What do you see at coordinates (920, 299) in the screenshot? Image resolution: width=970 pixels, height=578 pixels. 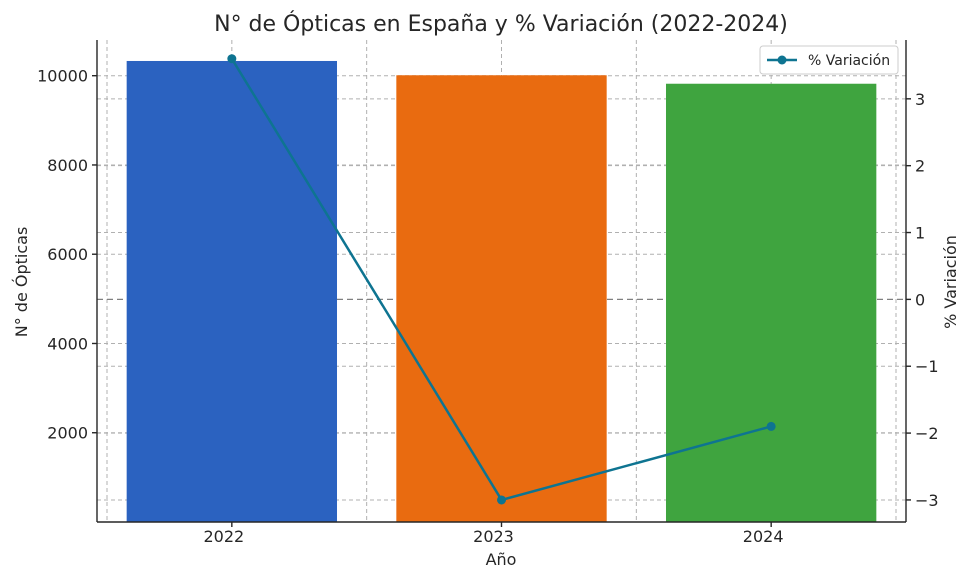 I see `y2-tick-label: 0` at bounding box center [920, 299].